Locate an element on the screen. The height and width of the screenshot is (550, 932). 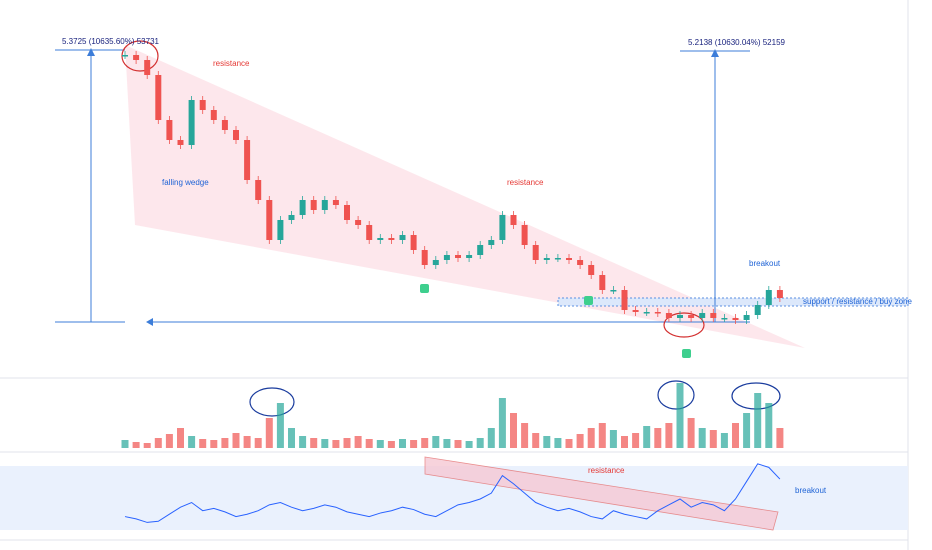
annotation: breakout is located at coordinates (765, 263).